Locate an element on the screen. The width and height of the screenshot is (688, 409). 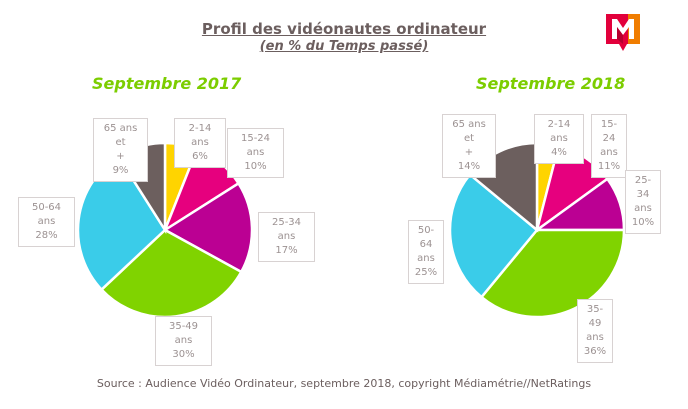
mediametrie-logo-icon is located at coordinates (623, 32).